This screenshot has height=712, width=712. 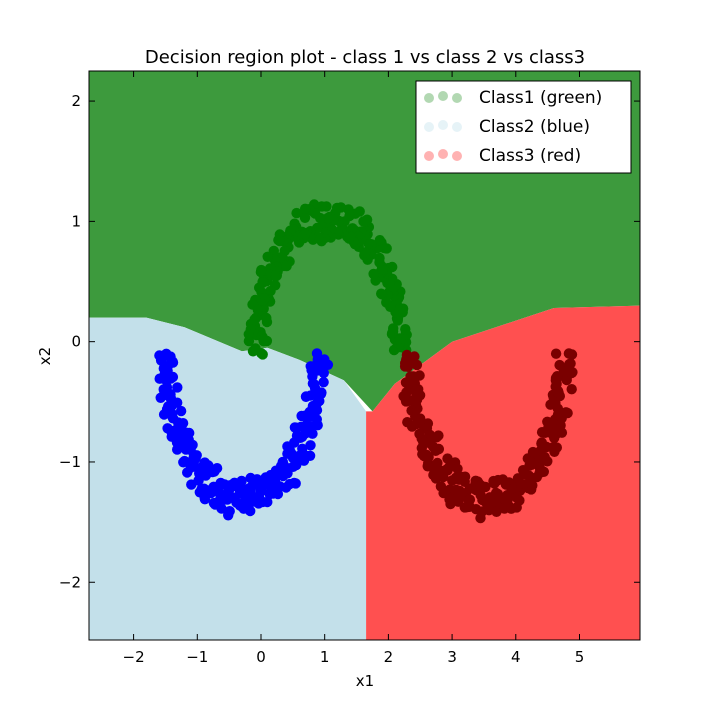 What do you see at coordinates (45, 356) in the screenshot?
I see `y-axis-label: x2` at bounding box center [45, 356].